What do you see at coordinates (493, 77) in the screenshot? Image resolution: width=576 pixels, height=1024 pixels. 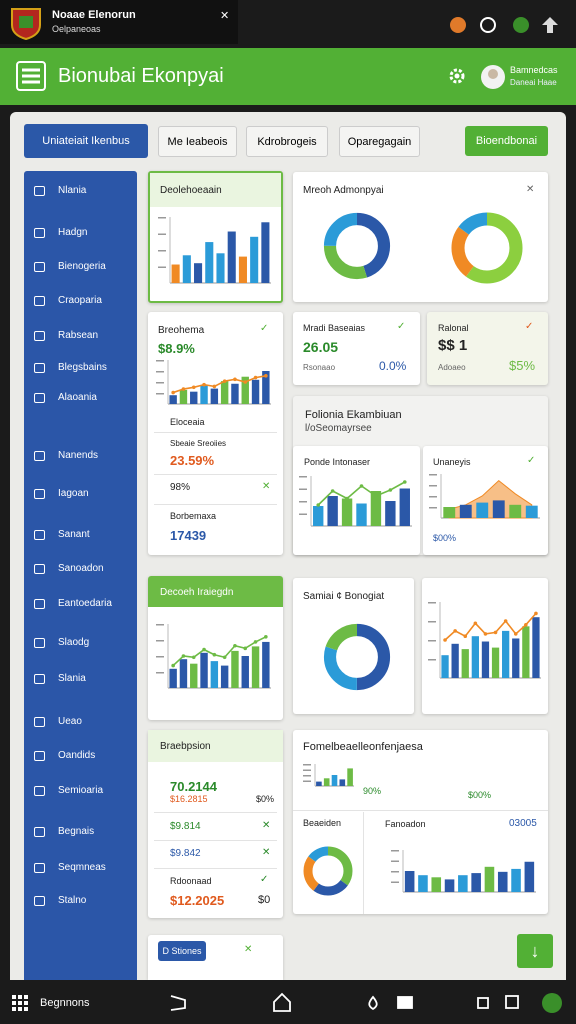 I see `avatar` at bounding box center [493, 77].